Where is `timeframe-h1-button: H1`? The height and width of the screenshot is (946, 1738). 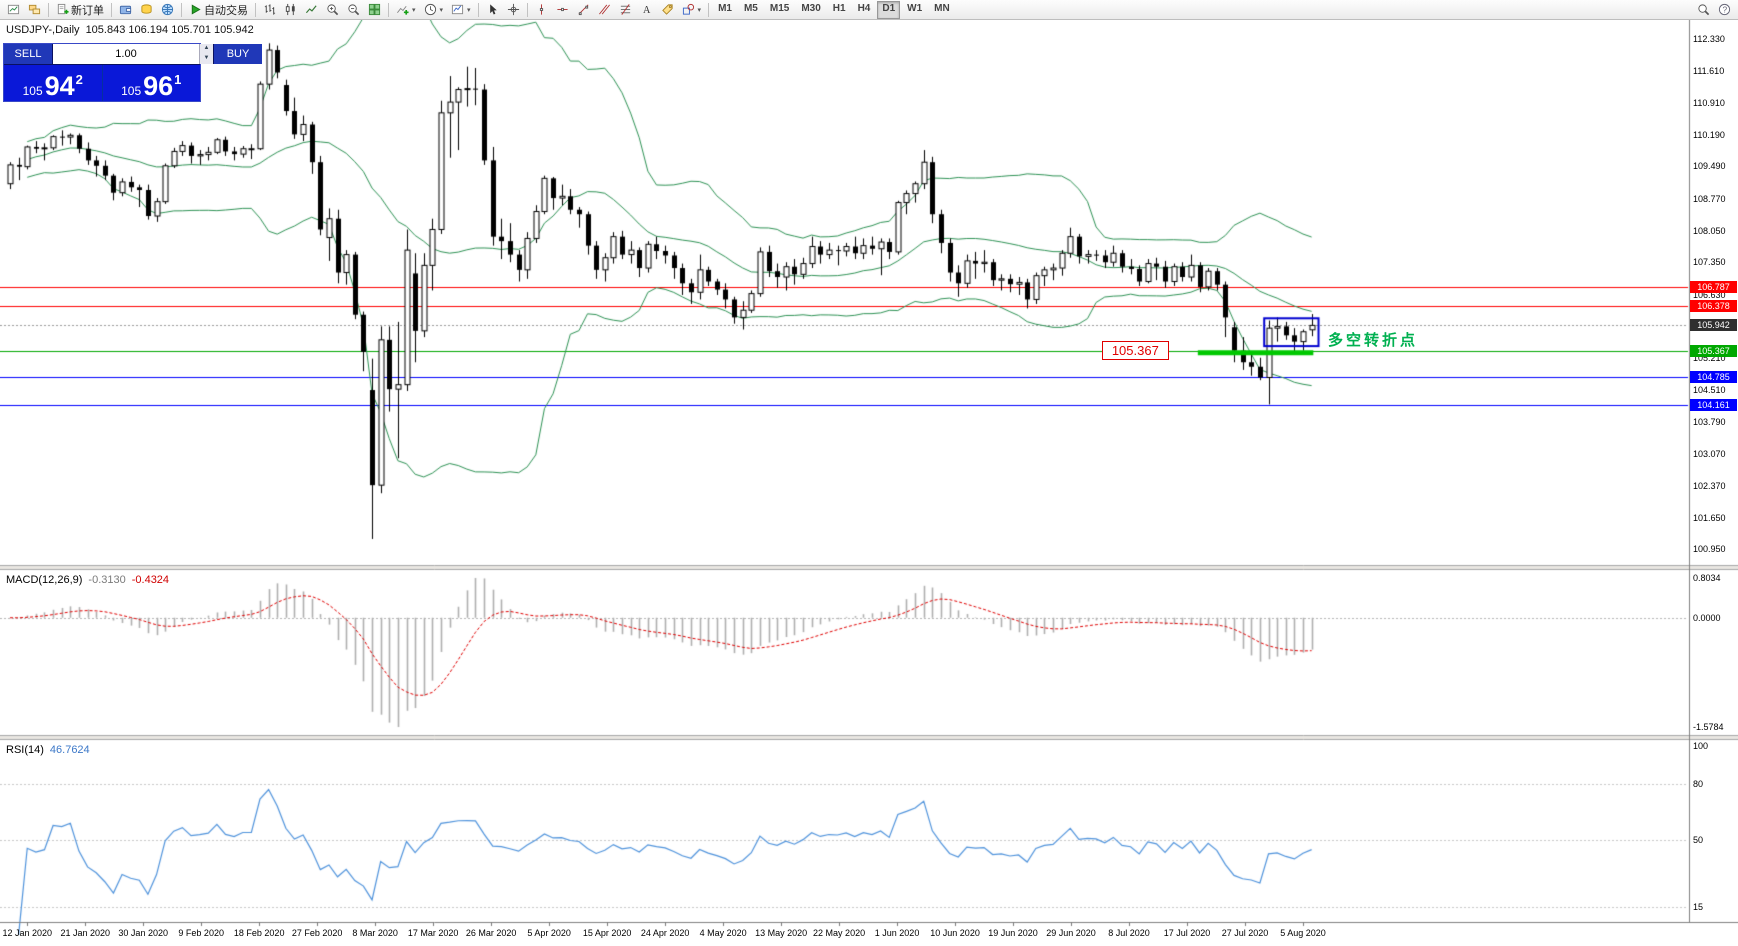 timeframe-h1-button: H1 is located at coordinates (839, 8).